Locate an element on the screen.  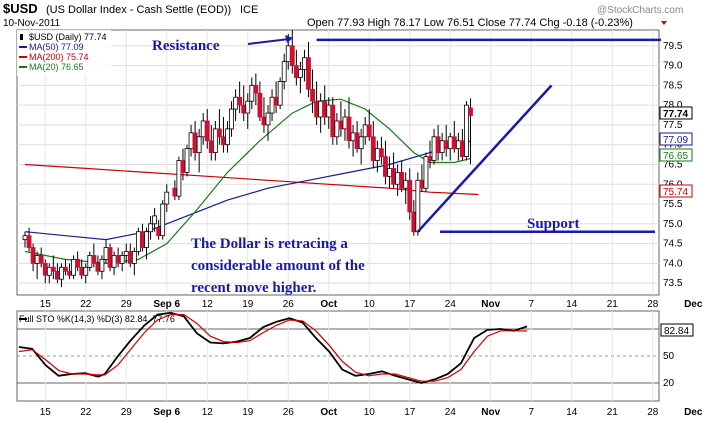
sto-y-tick-label: 50 is located at coordinates (669, 356).